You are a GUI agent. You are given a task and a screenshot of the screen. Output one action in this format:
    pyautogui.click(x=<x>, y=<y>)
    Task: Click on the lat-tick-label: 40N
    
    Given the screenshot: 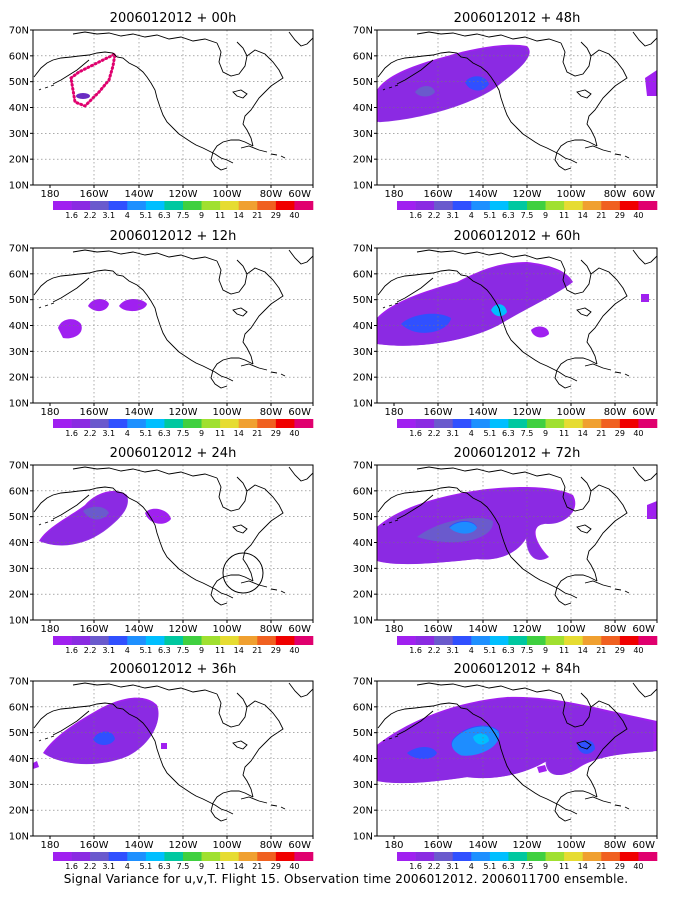 What is the action you would take?
    pyautogui.click(x=19, y=108)
    